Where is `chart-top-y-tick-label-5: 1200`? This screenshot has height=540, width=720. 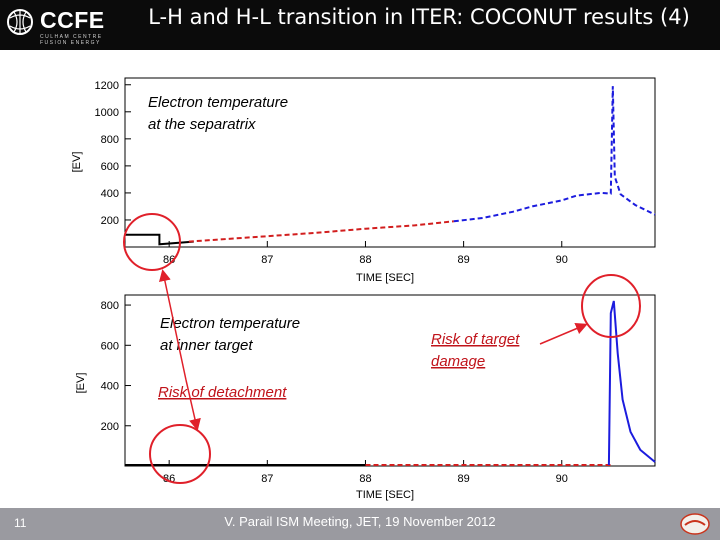 chart-top-y-tick-label-5: 1200 is located at coordinates (107, 86).